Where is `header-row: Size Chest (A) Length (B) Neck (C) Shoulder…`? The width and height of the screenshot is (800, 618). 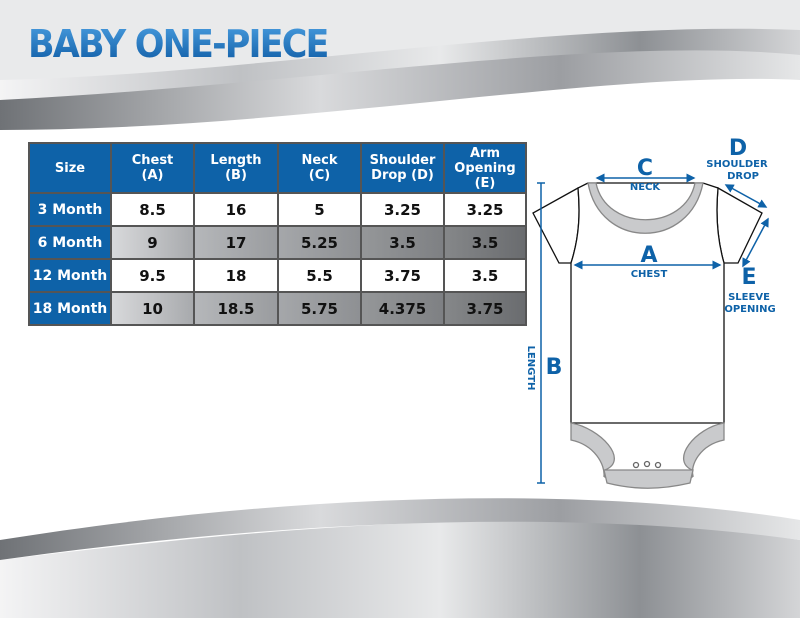 header-row: Size Chest (A) Length (B) Neck (C) Shoulder… is located at coordinates (277, 168).